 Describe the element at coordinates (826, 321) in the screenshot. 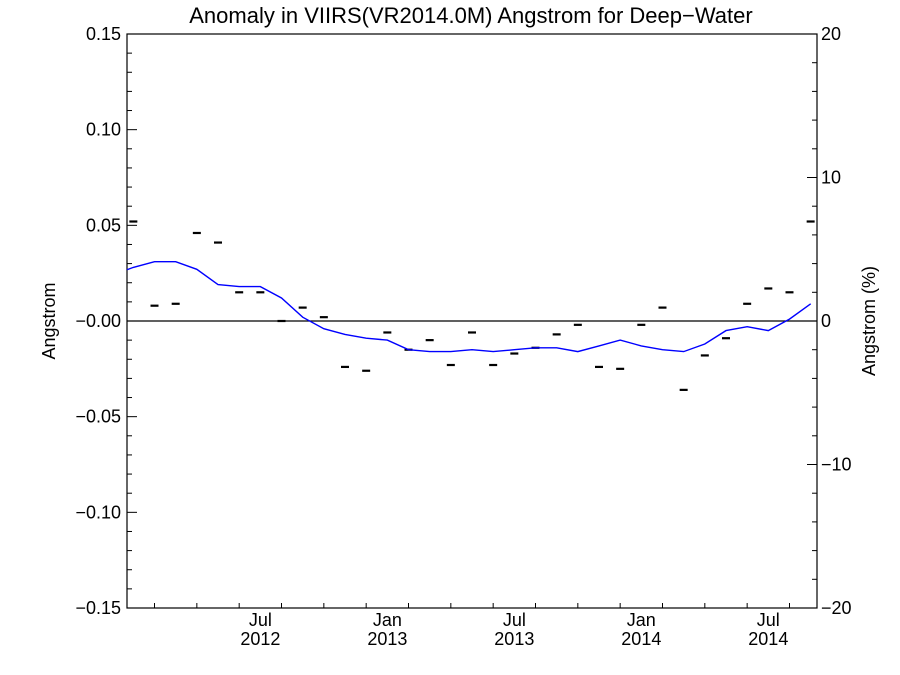

I see `y-right-tick-label: 0` at that location.